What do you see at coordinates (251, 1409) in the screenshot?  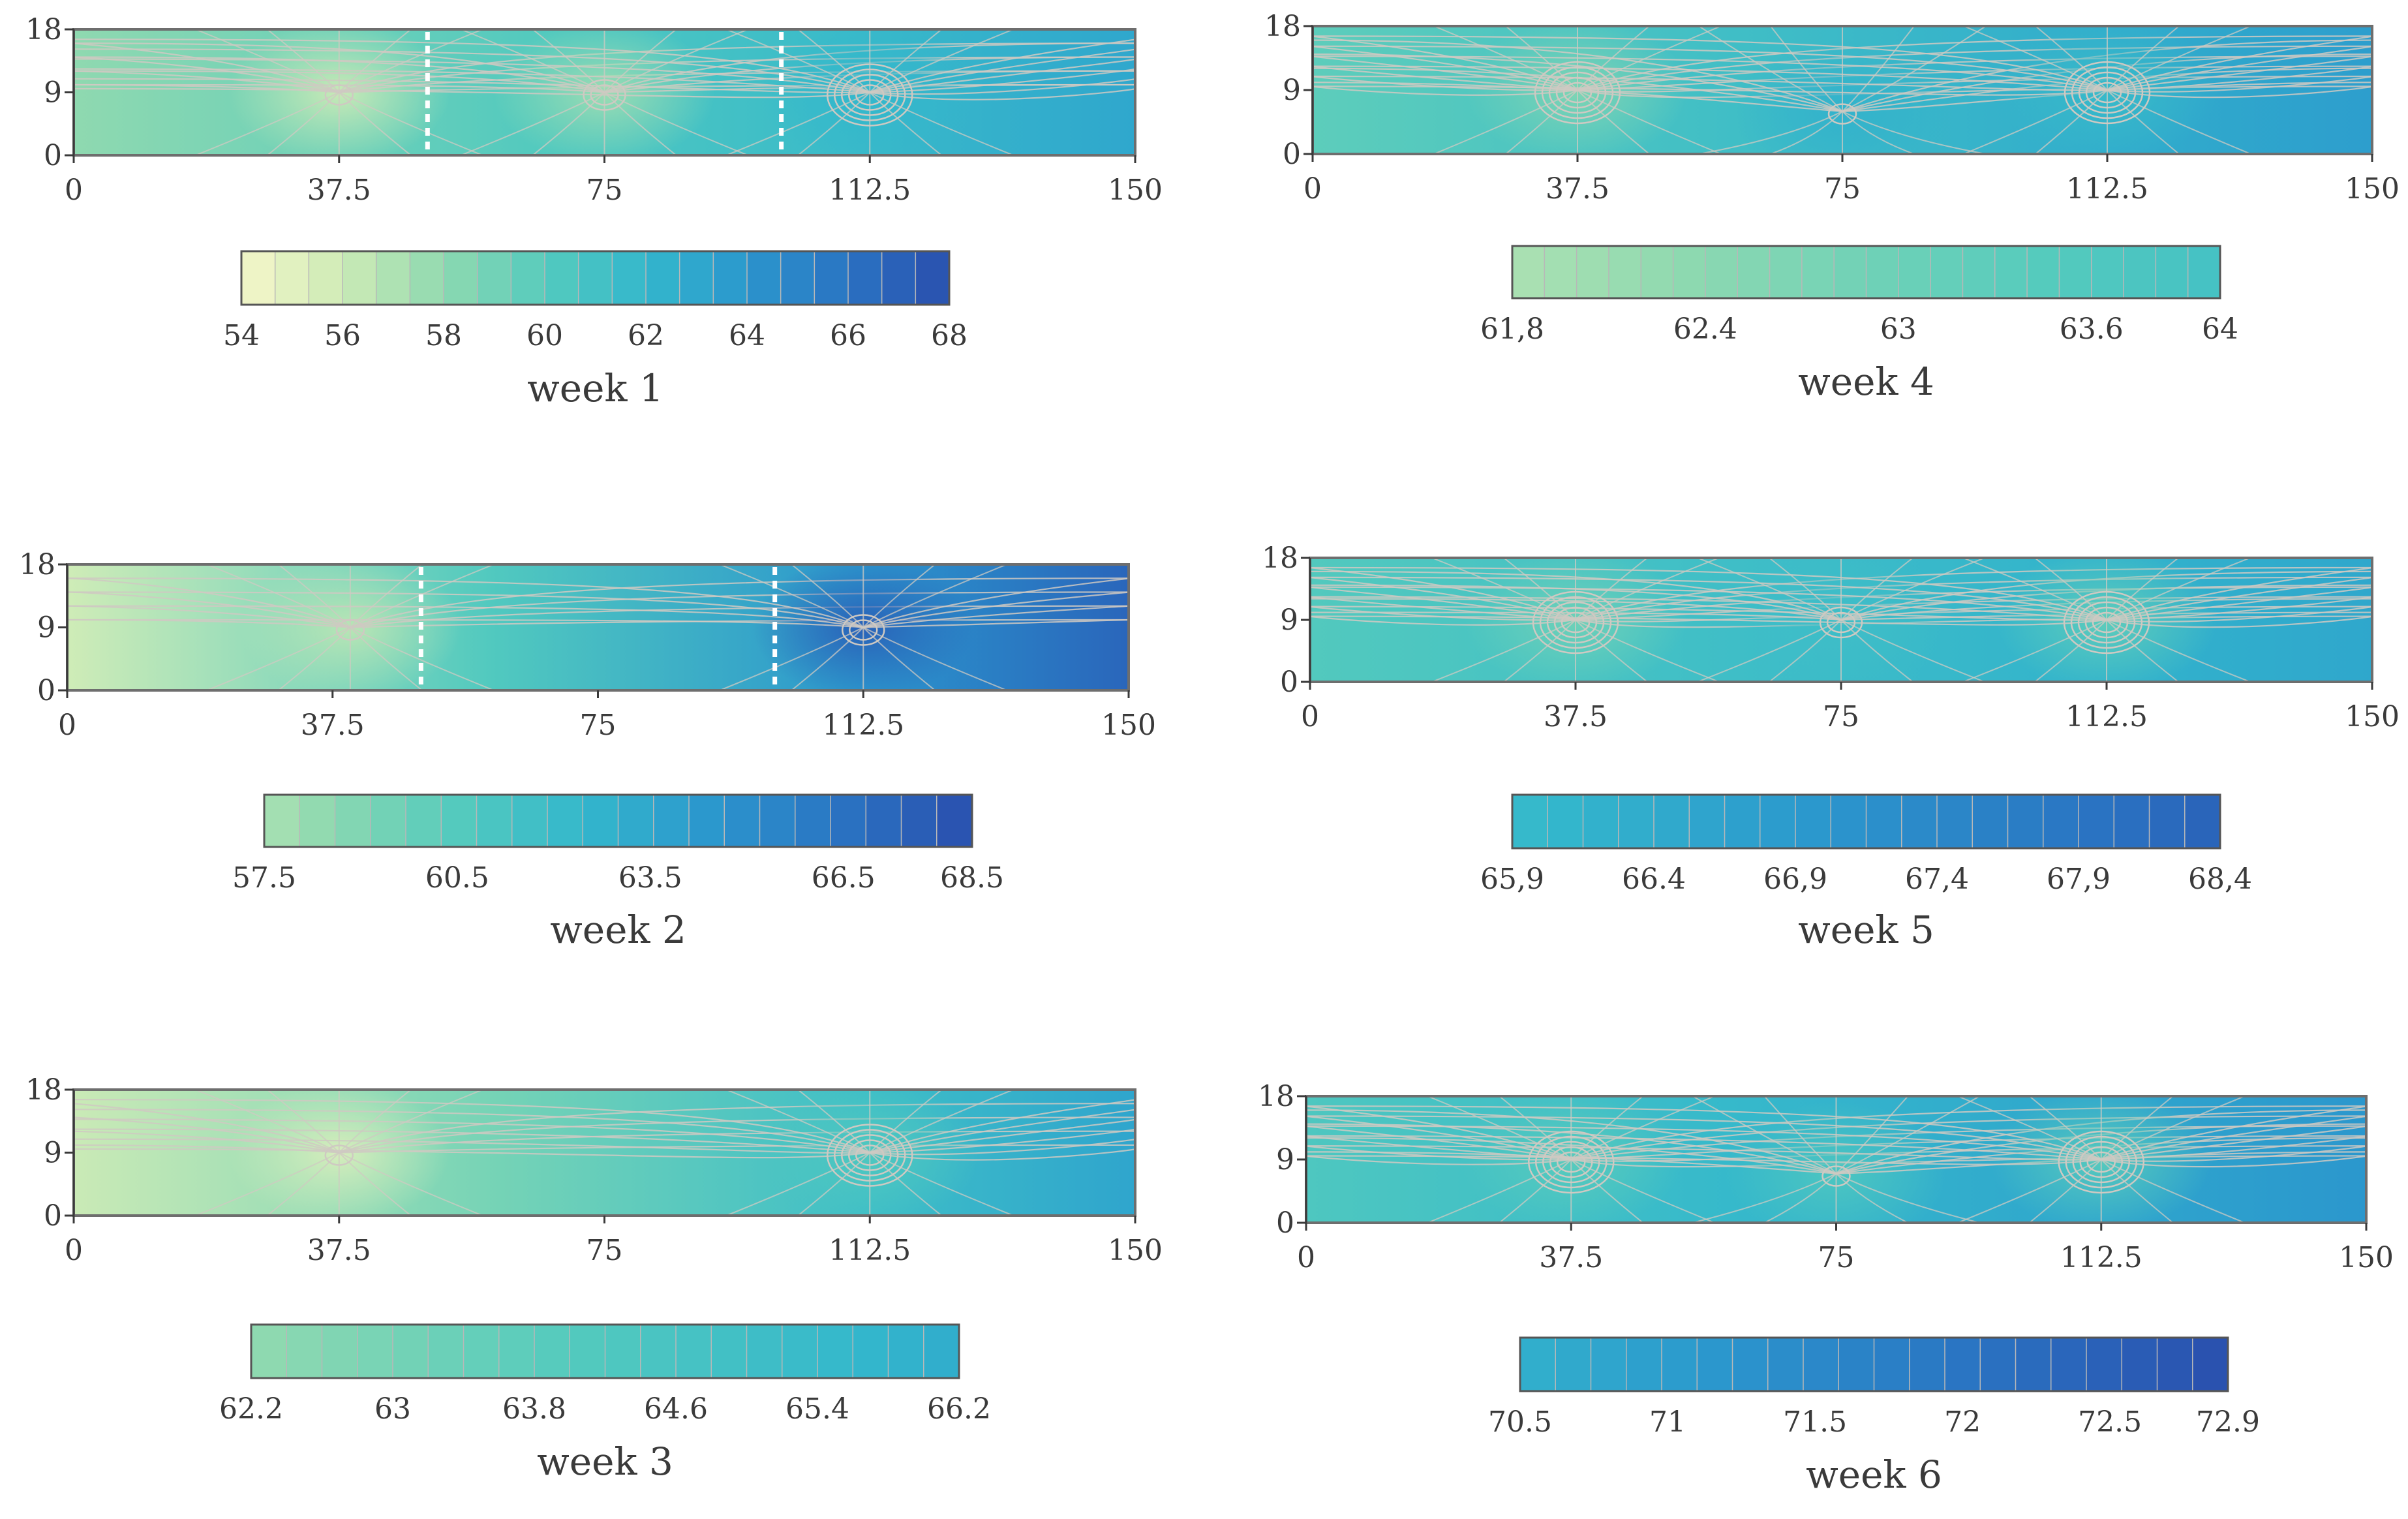 I see `colorbar-tick-label: 62.2` at bounding box center [251, 1409].